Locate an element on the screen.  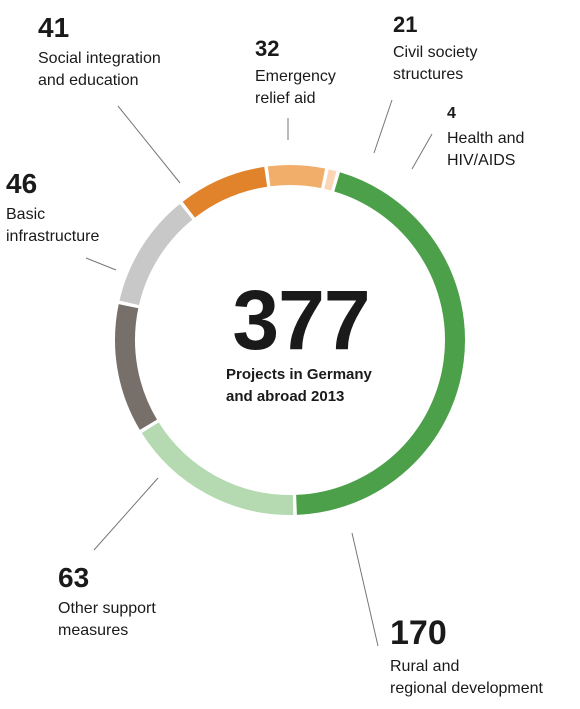
caption-health: Health and HIV/AIDS is located at coordinates (486, 149).